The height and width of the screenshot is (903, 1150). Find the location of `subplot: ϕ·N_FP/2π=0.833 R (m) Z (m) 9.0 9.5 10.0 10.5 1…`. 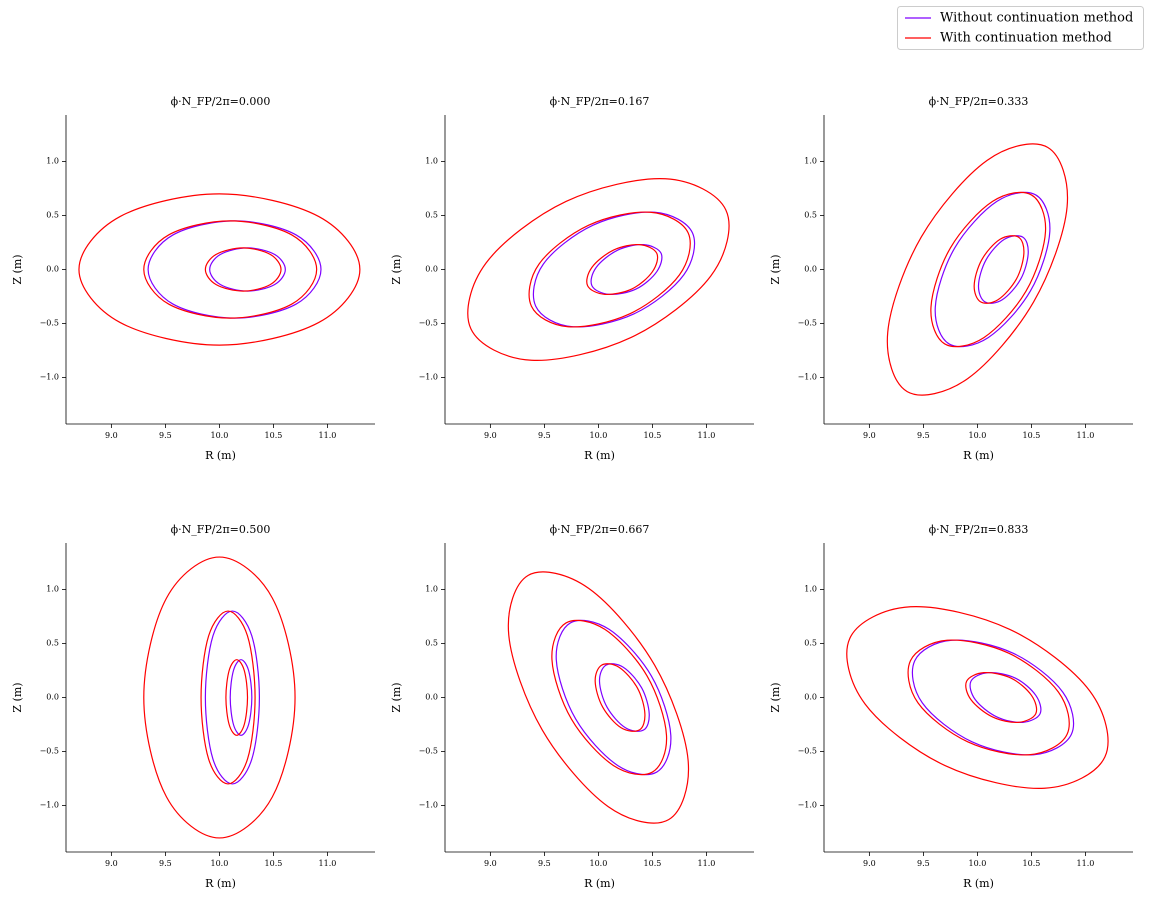

subplot: ϕ·N_FP/2π=0.833 R (m) Z (m) 9.0 9.5 10.0 10.5 1… is located at coordinates (951, 706).